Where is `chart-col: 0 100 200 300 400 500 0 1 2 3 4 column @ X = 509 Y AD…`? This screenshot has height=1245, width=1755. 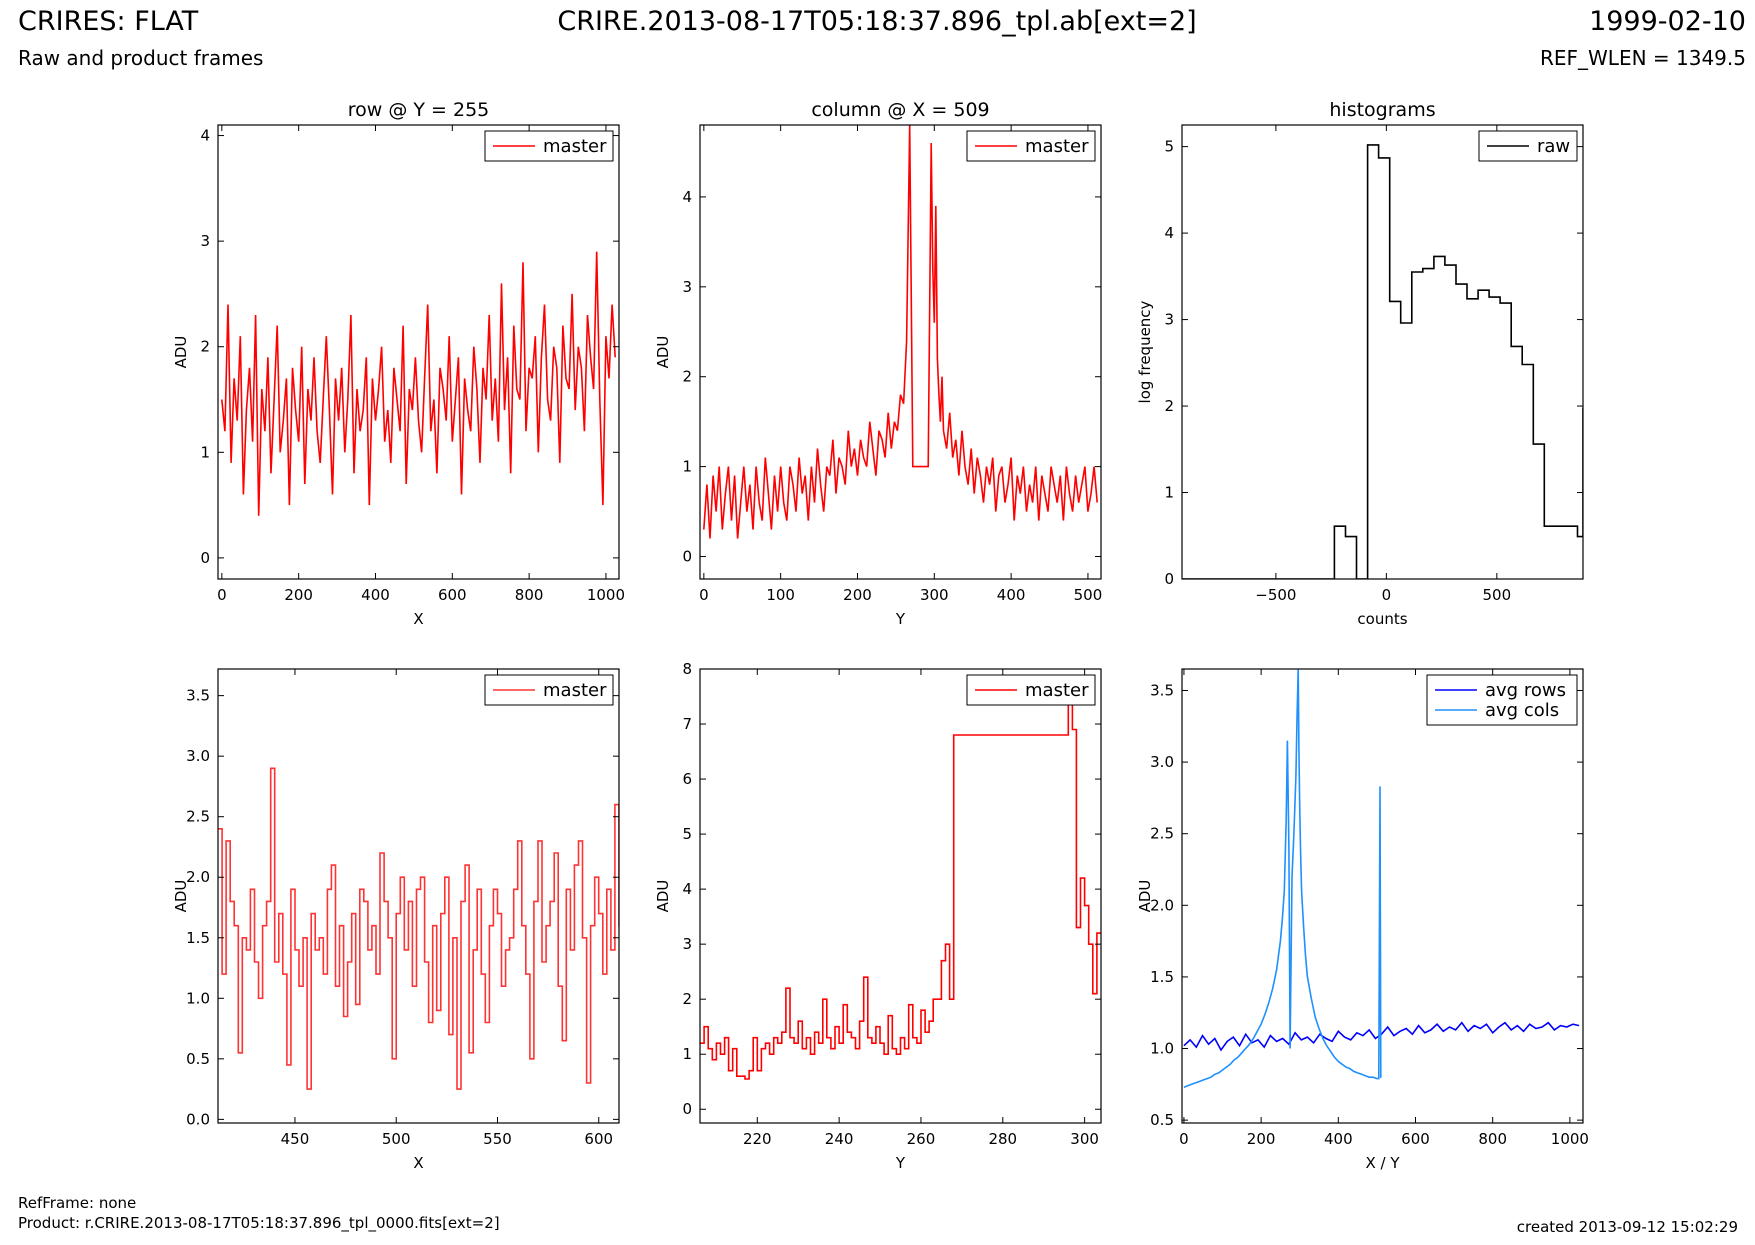 chart-col: 0 100 200 300 400 500 0 1 2 3 4 column @ X = 509 Y AD… is located at coordinates (878, 363).